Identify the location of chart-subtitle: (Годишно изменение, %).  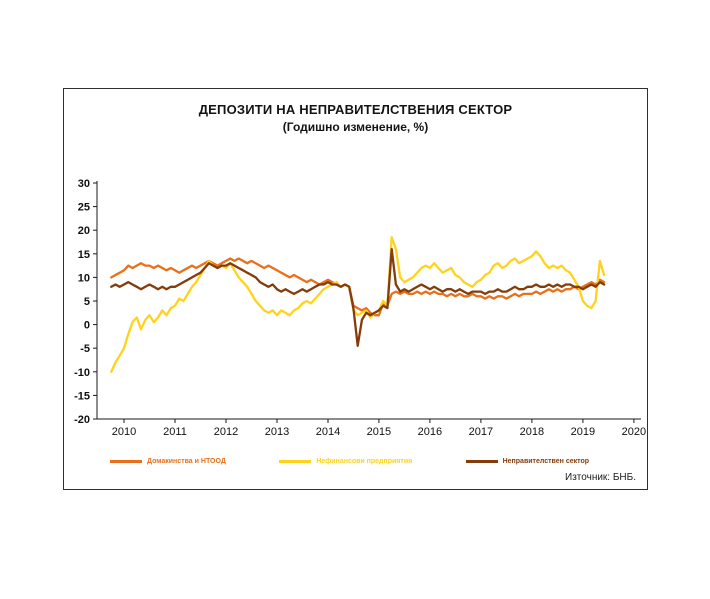
(355, 127).